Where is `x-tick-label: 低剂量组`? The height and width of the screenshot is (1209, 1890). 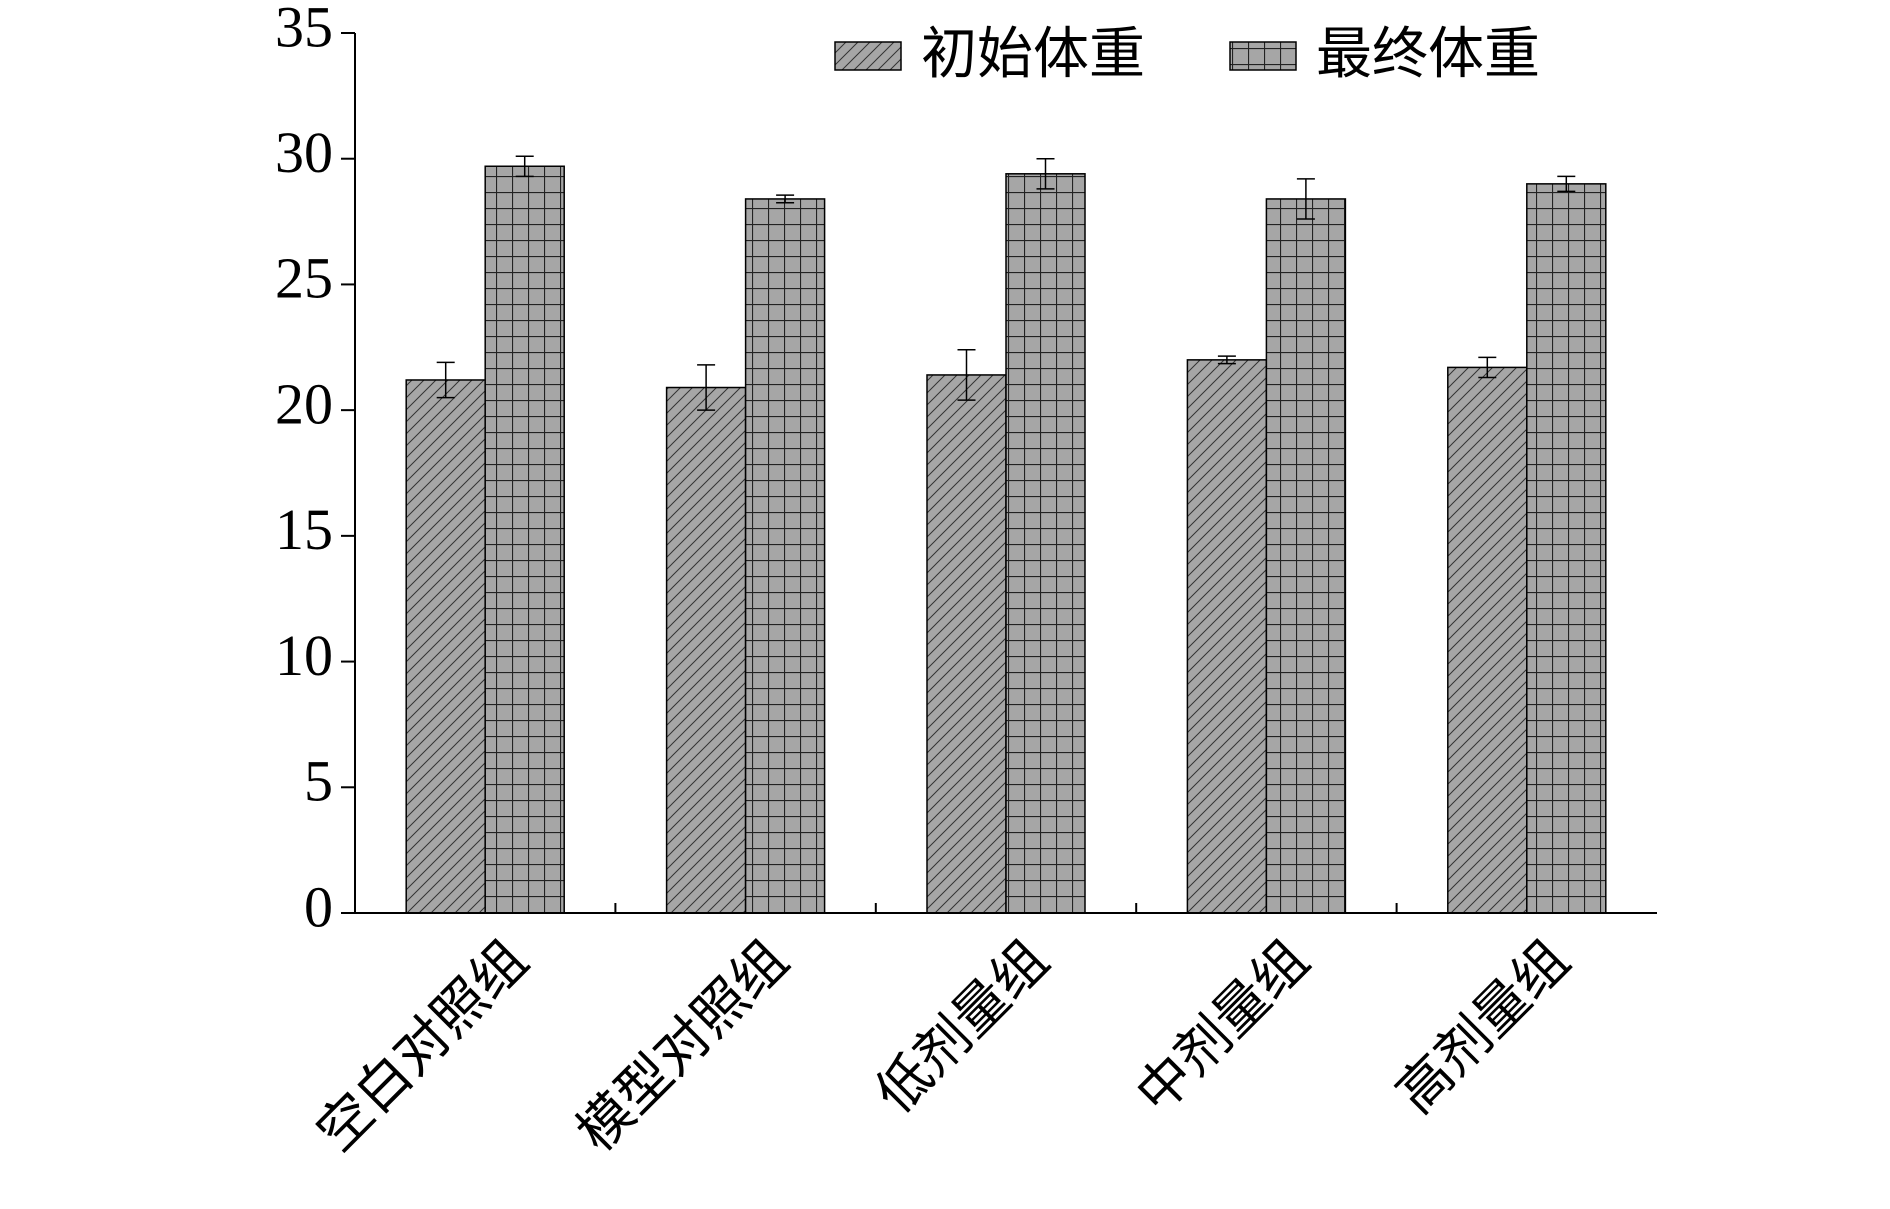
x-tick-label: 低剂量组 is located at coordinates (961, 1026).